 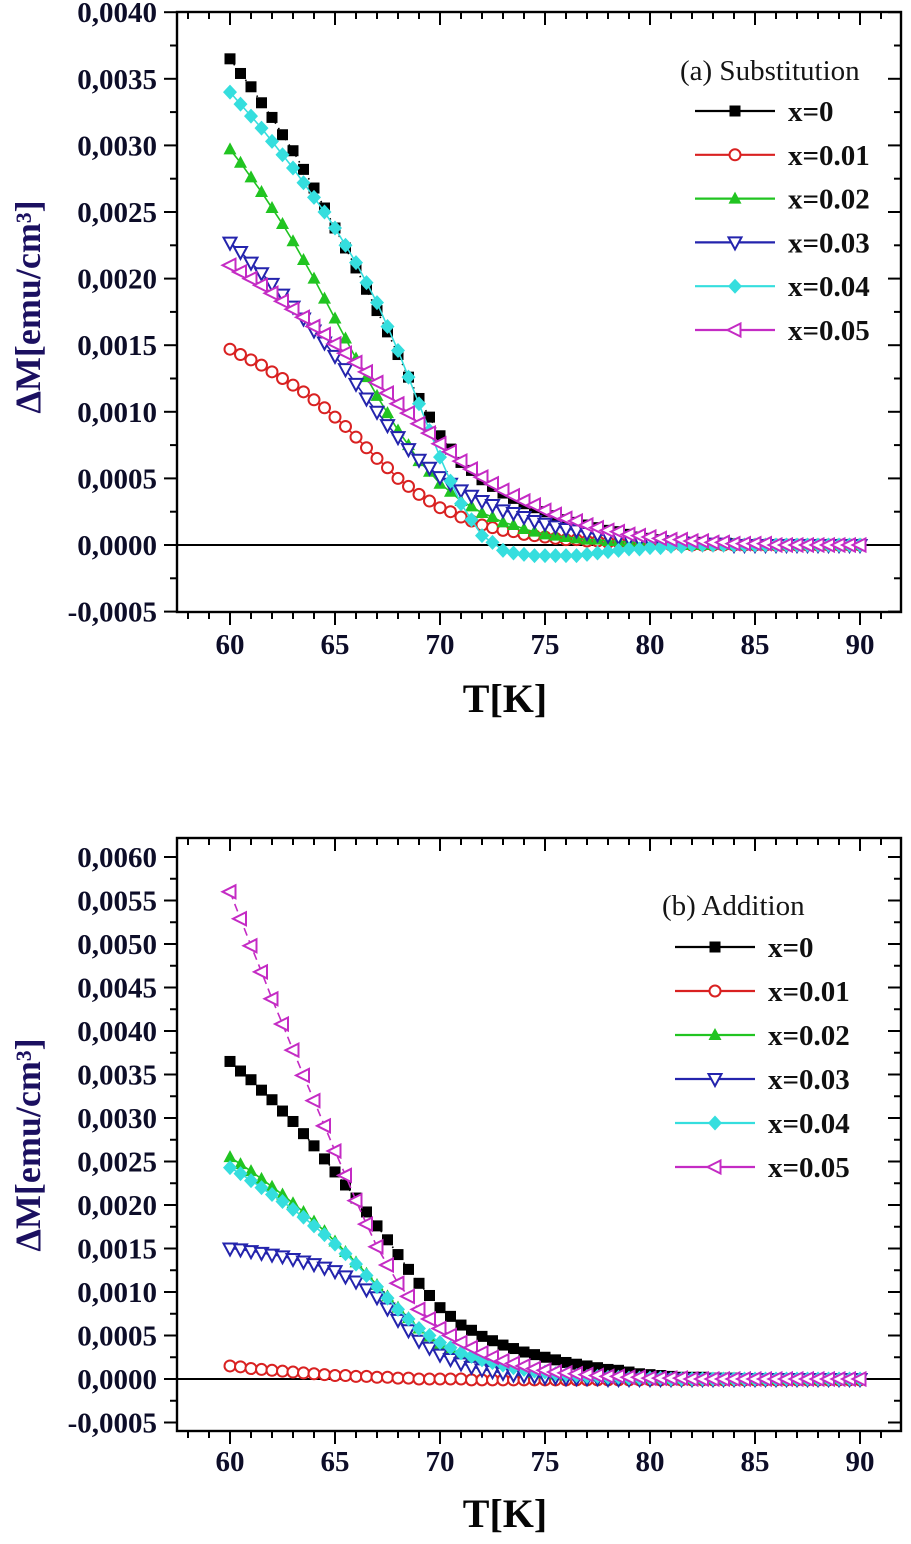 What do you see at coordinates (762, 1168) in the screenshot?
I see `legend-entry: x=0.05` at bounding box center [762, 1168].